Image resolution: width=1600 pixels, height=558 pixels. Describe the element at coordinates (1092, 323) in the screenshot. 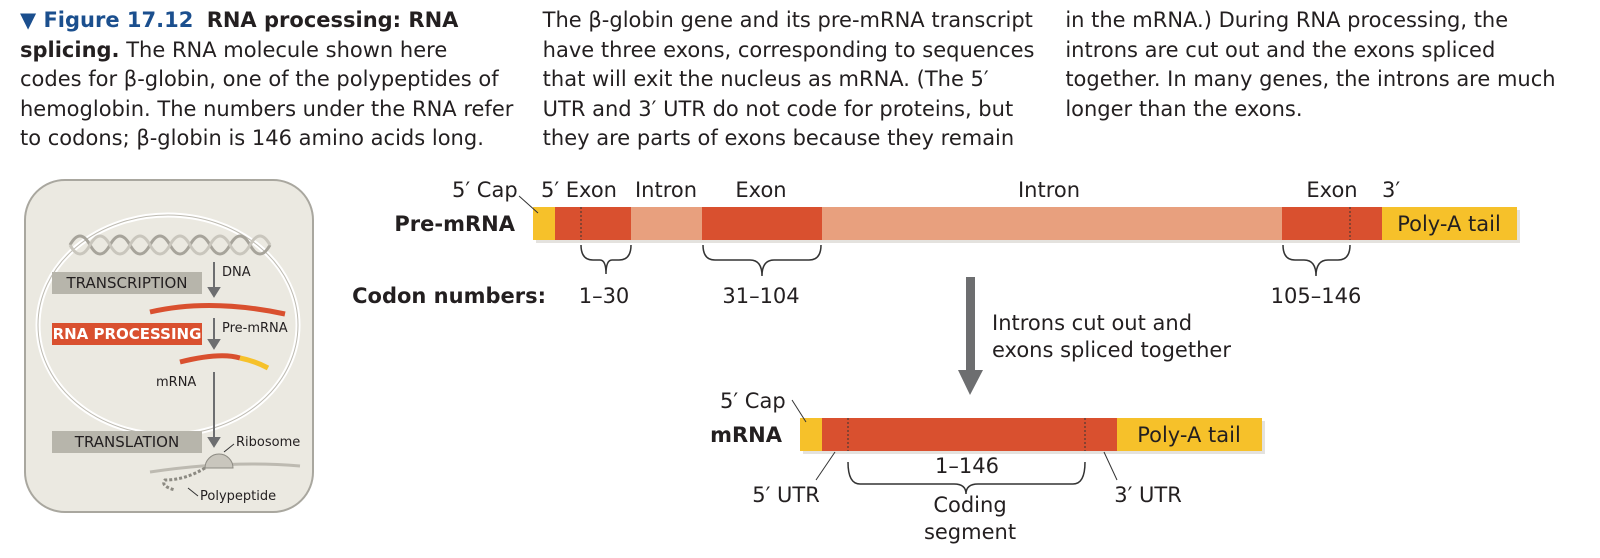

I see `note-line: Introns cut out and` at that location.